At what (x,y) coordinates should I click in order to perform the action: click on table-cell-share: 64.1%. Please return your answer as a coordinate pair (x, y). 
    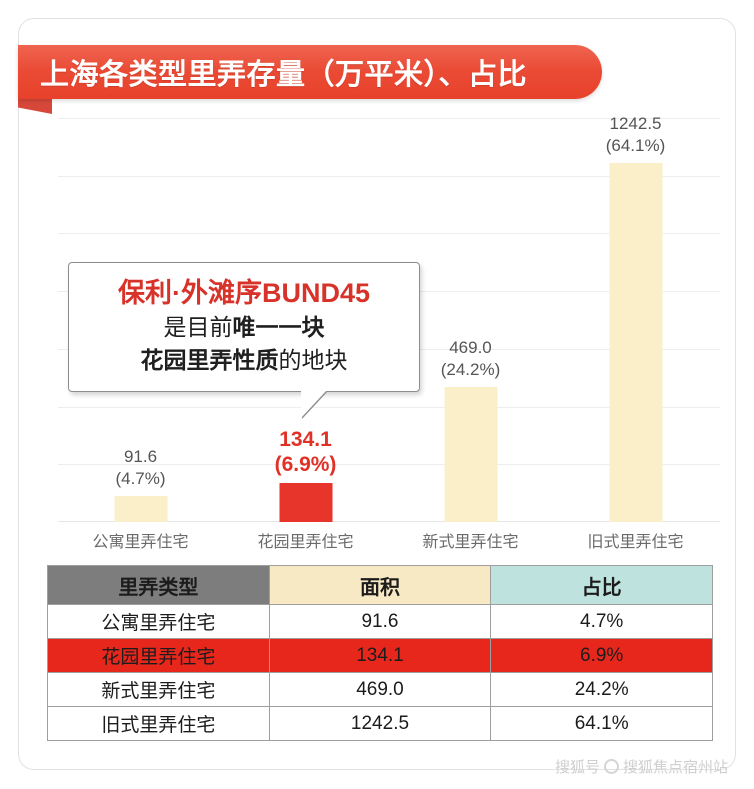
    Looking at the image, I should click on (601, 723).